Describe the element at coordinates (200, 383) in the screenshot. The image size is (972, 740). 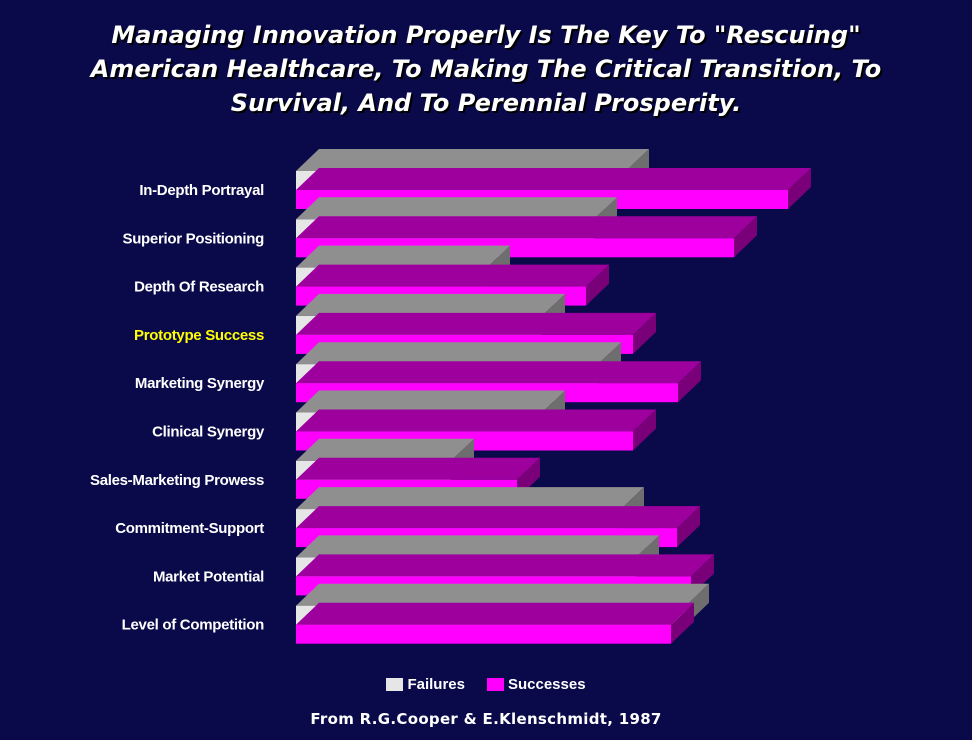
I see `category-label-marketing-synergy: Marketing Synergy` at that location.